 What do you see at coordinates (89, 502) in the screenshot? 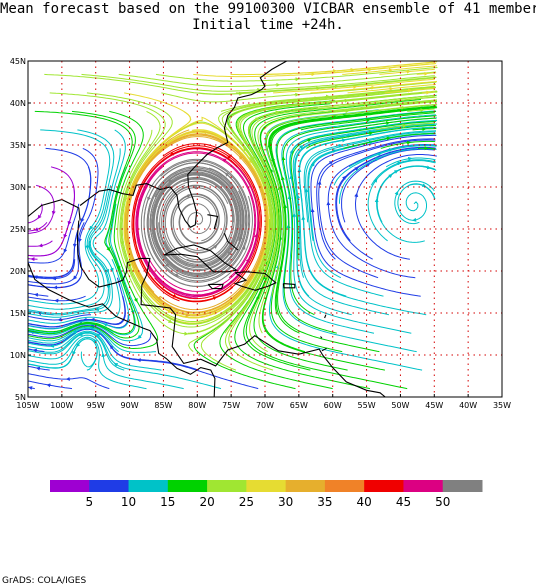
I see `colorbar-label: 5` at bounding box center [89, 502].